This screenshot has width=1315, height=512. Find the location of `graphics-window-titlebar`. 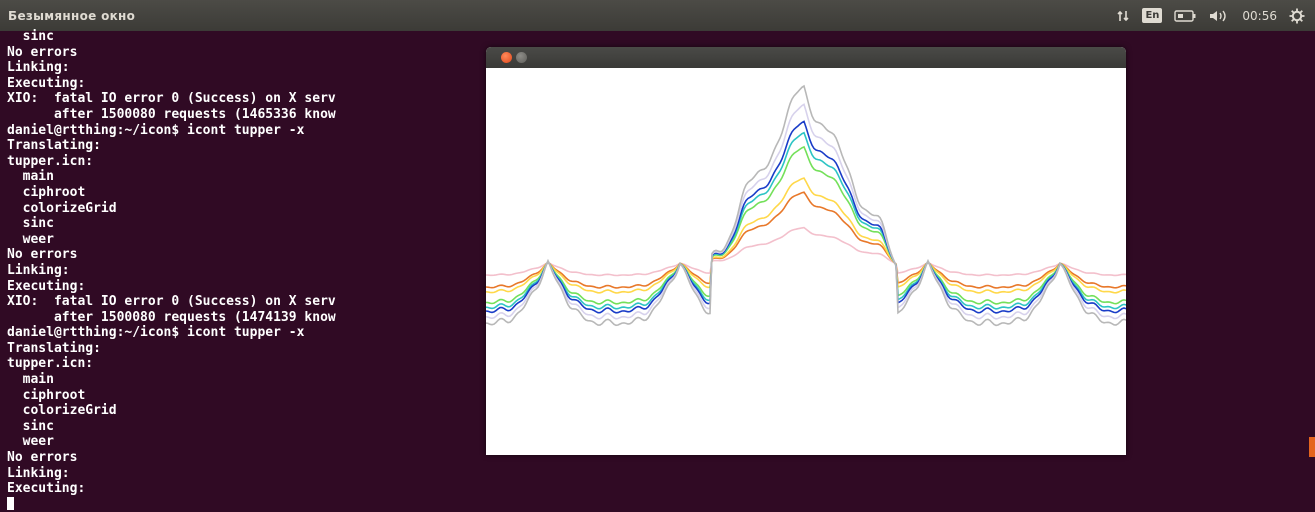

graphics-window-titlebar is located at coordinates (806, 57).